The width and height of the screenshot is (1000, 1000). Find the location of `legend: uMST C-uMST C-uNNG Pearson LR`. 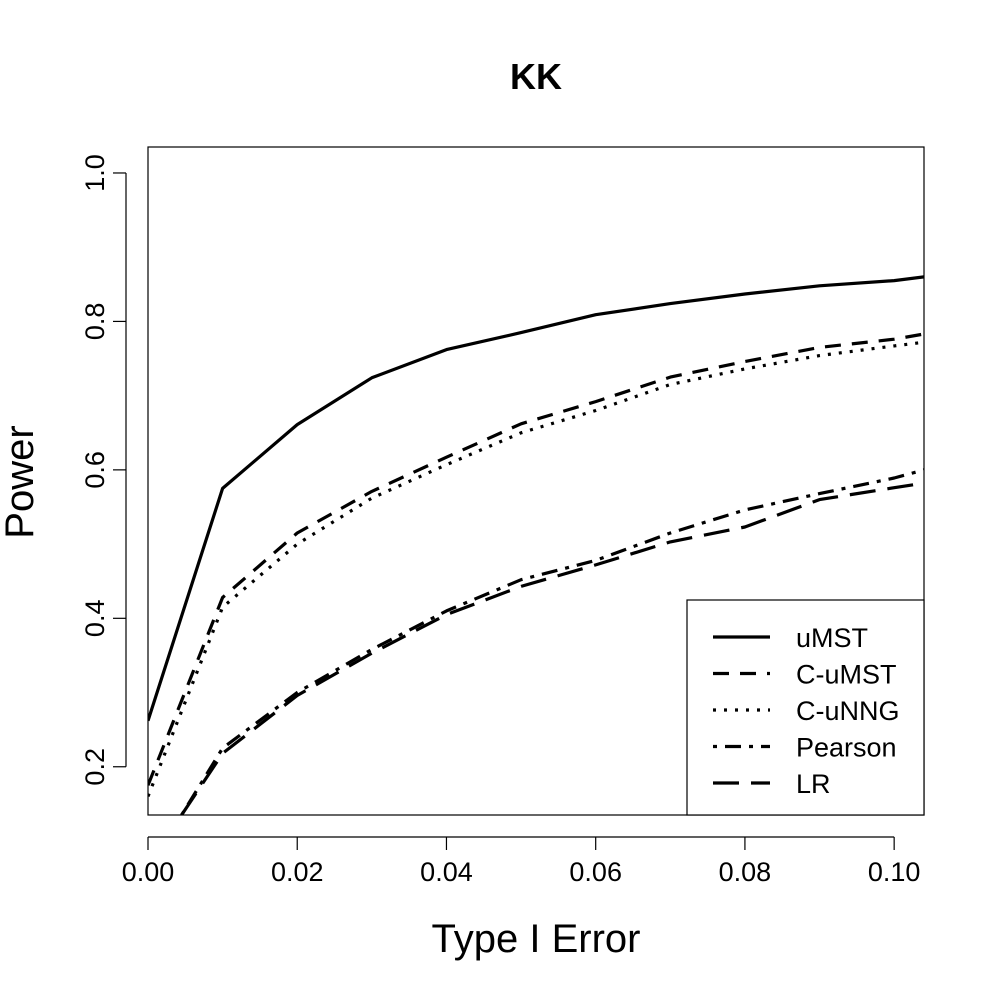

legend: uMST C-uMST C-uNNG Pearson LR is located at coordinates (805, 707).